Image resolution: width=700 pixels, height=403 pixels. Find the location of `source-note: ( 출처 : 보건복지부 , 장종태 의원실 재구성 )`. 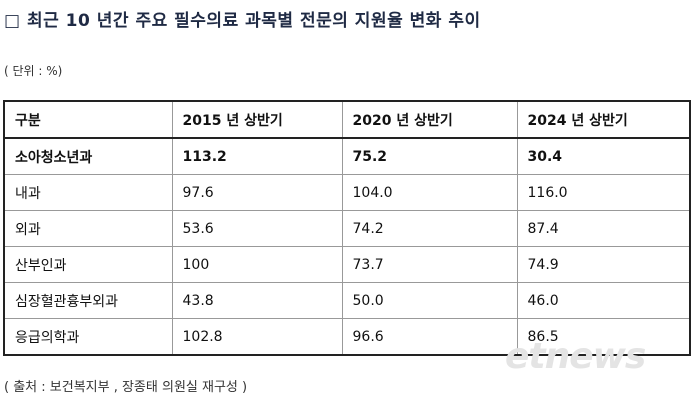

source-note: ( 출처 : 보건복지부 , 장종태 의원실 재구성 ) is located at coordinates (126, 387).